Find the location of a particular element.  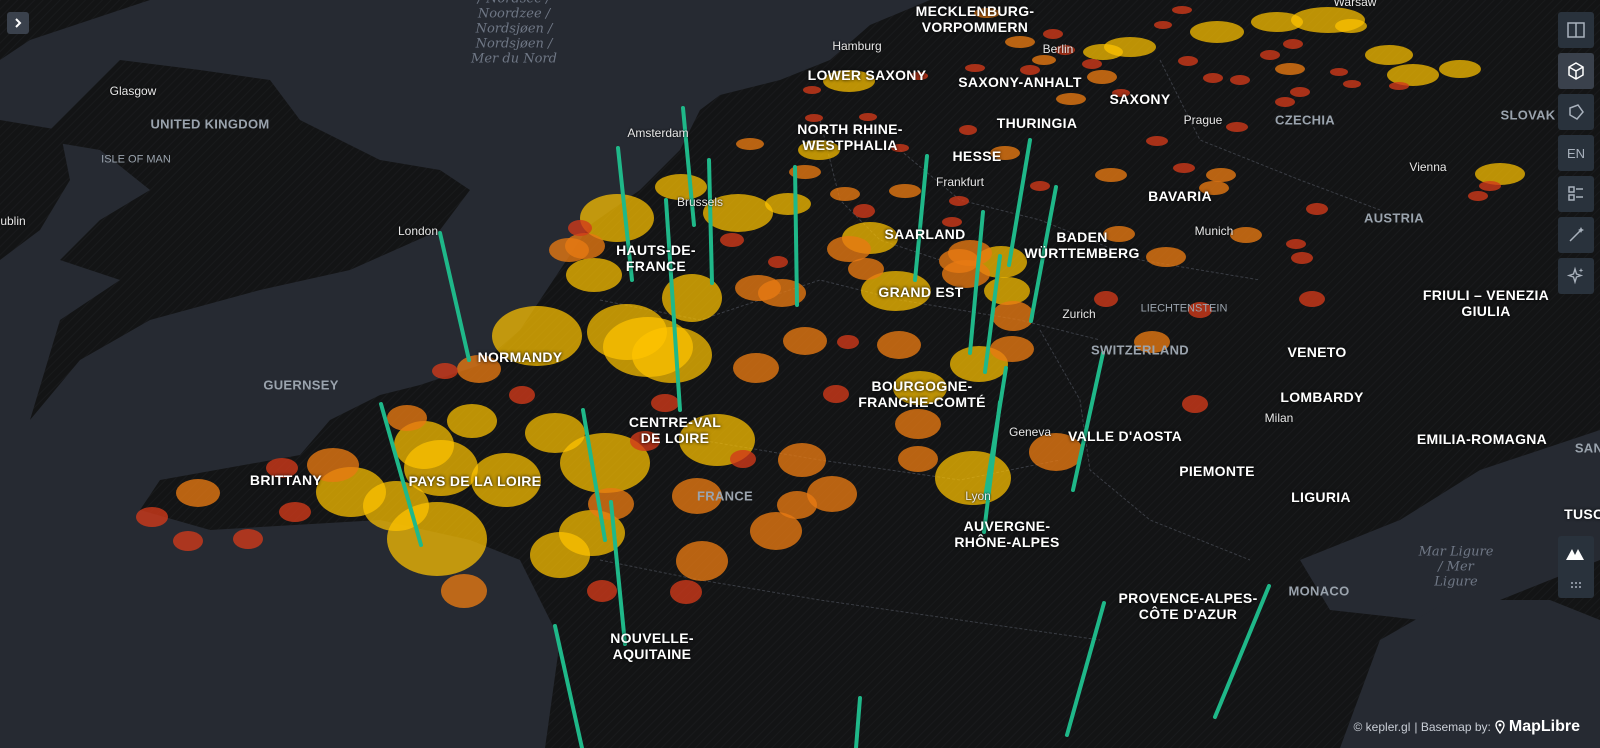

effects-button is located at coordinates (1576, 235).